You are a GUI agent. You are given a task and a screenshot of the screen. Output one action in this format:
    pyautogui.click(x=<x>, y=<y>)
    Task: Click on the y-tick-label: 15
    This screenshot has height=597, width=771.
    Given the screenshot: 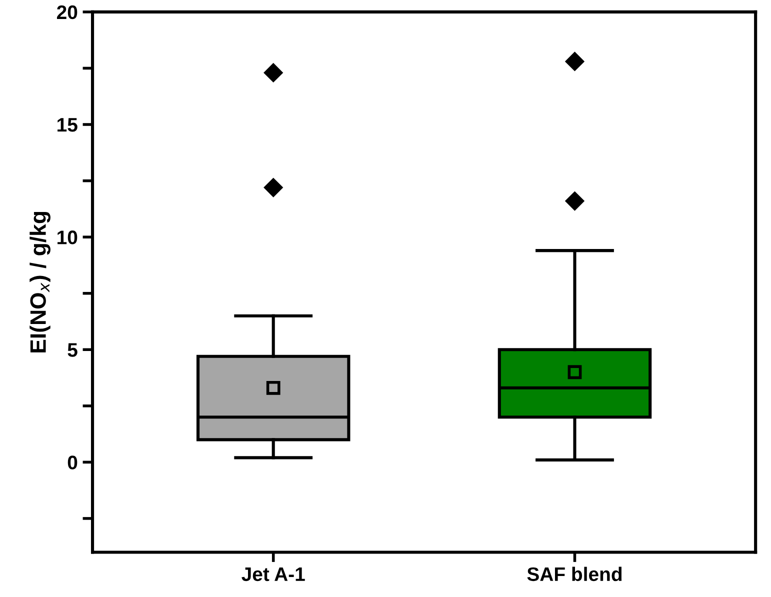 What is the action you would take?
    pyautogui.click(x=68, y=125)
    